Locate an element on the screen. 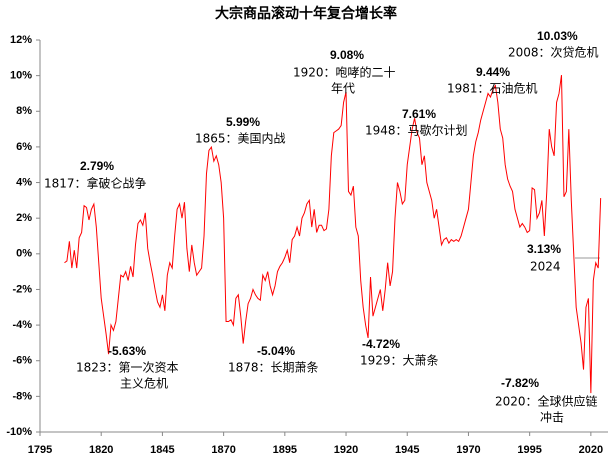 The width and height of the screenshot is (612, 466). x-tick-label: 1945 is located at coordinates (407, 450).